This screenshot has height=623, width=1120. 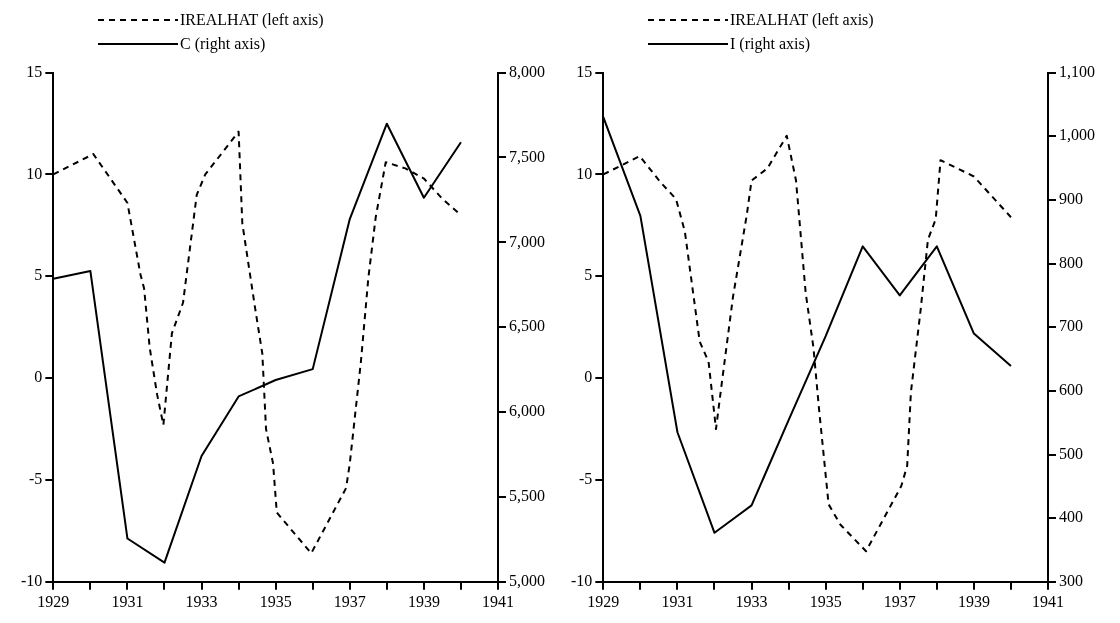 I want to click on y2-tick-label: 400, so click(x=1071, y=517).